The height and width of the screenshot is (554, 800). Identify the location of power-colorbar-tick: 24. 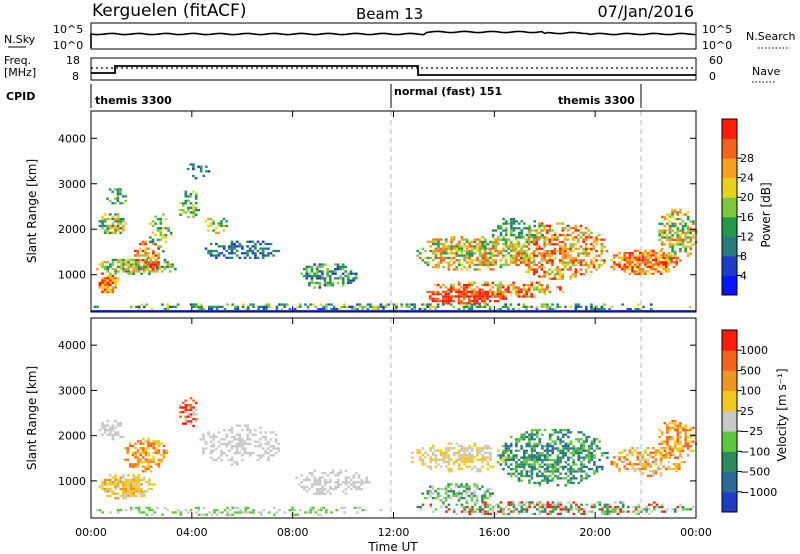
(747, 178).